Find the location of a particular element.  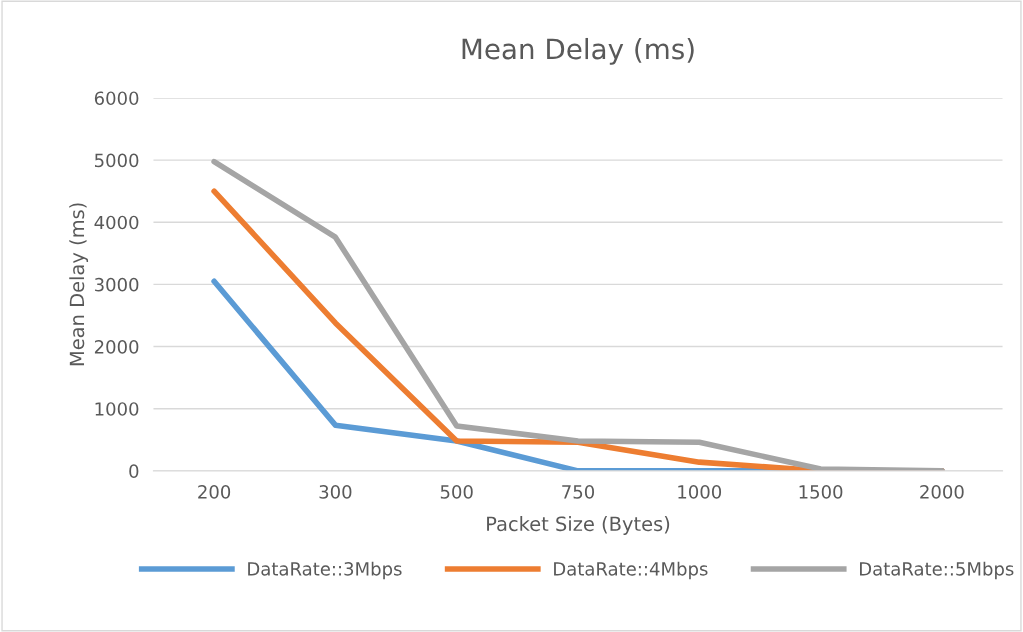

y-axis-title: Mean Delay (ms) is located at coordinates (79, 284).